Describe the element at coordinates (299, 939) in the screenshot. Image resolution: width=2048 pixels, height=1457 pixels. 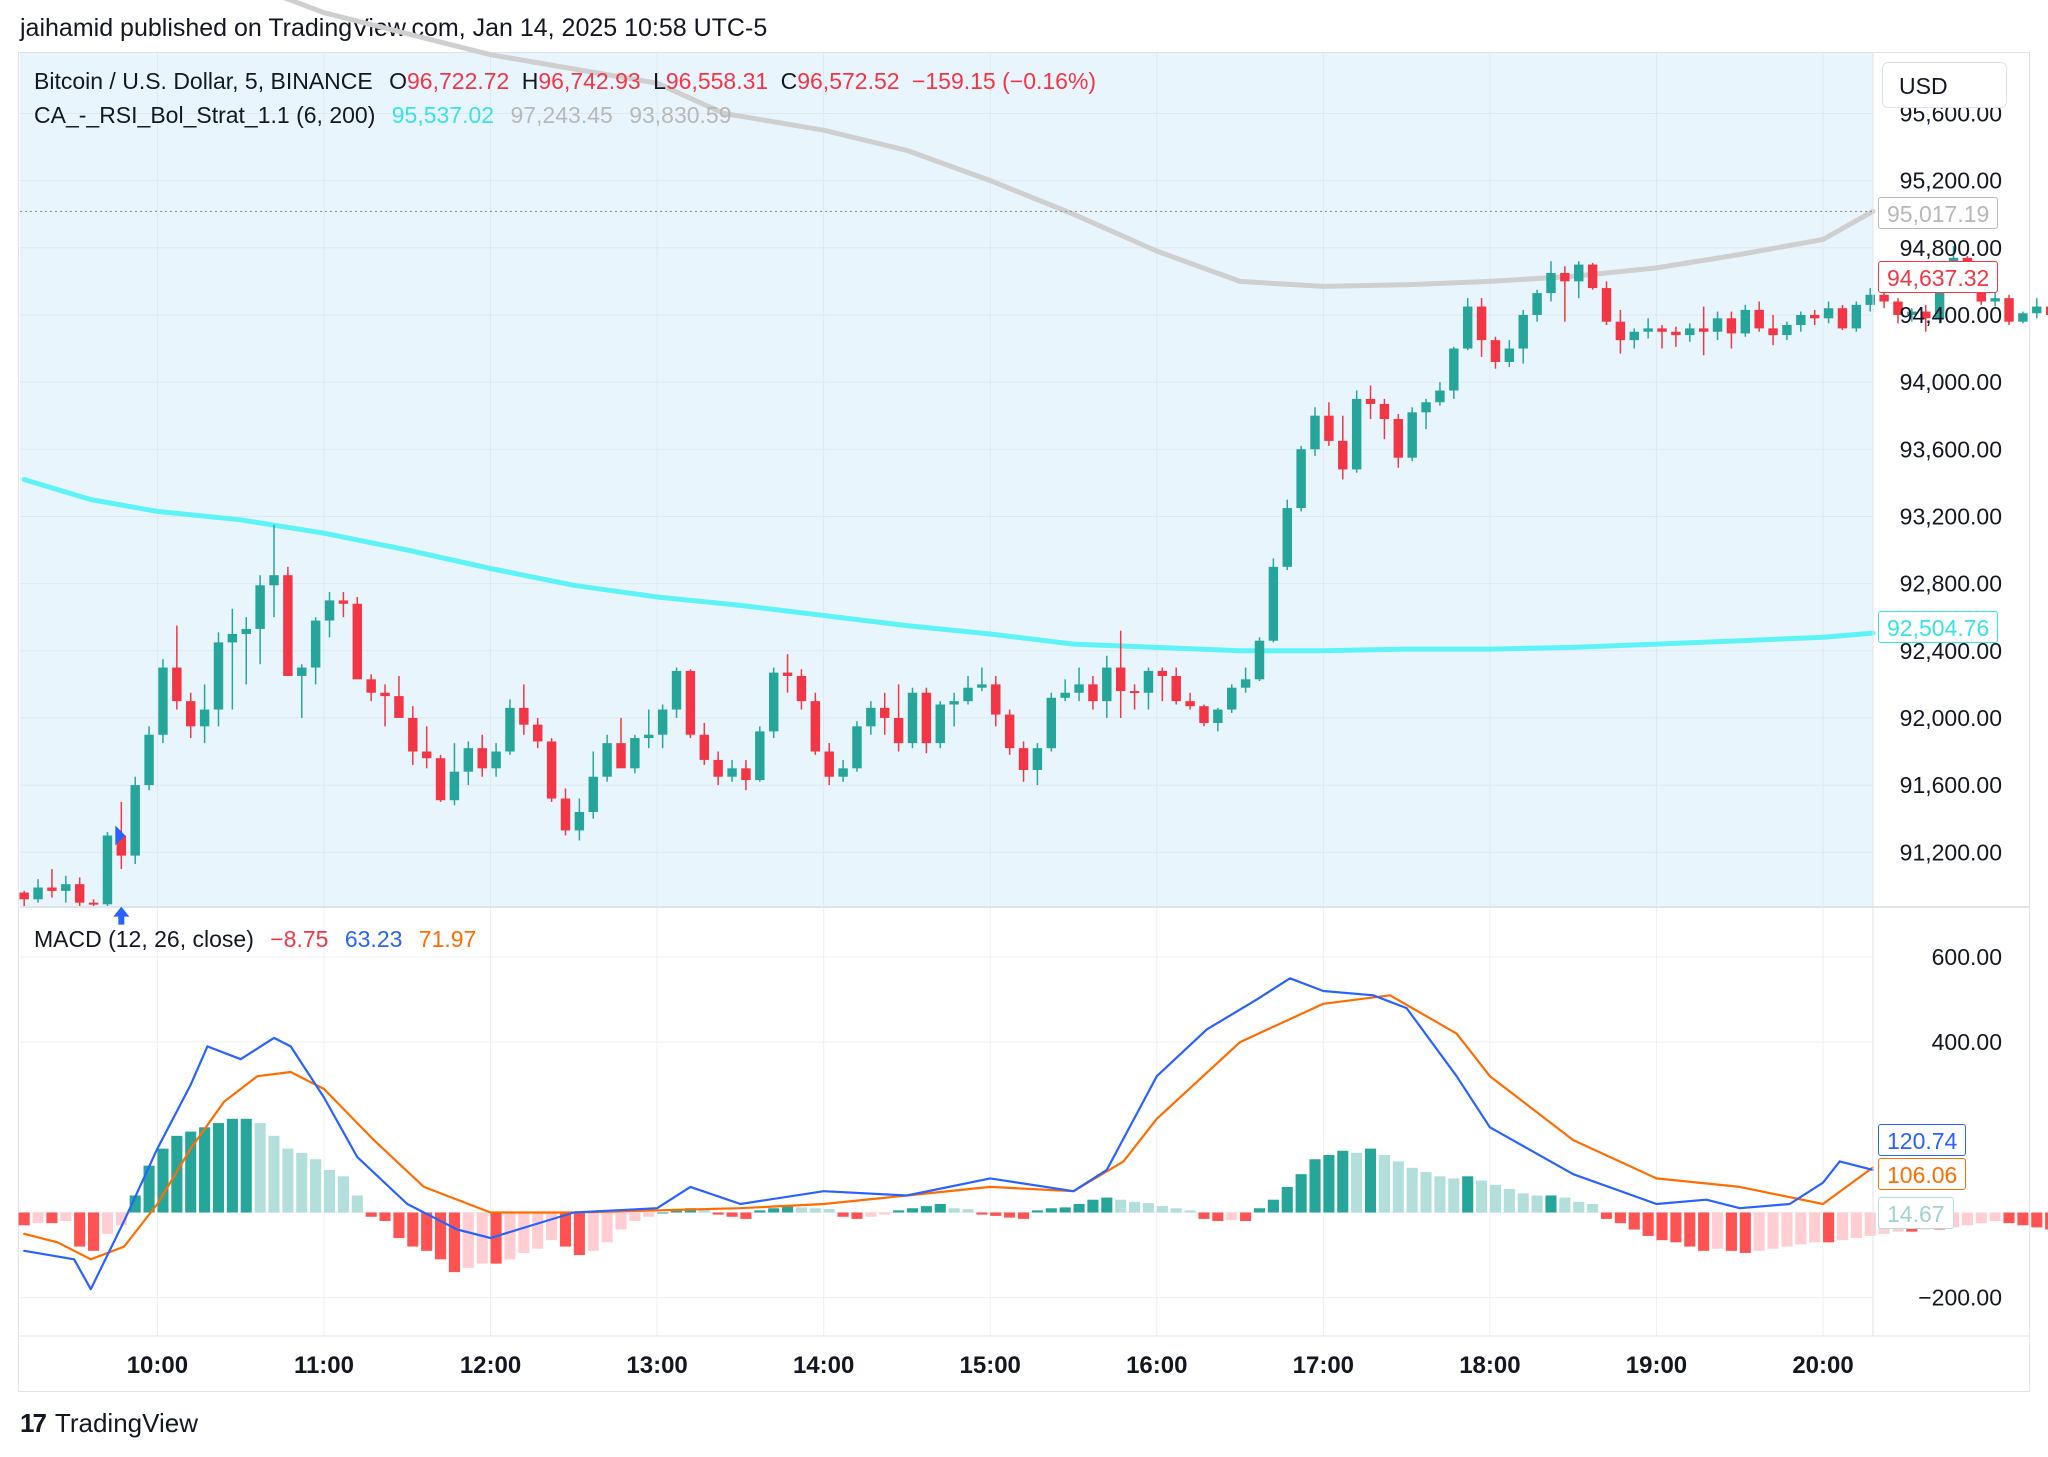
I see `macd-hist-value: −8.75` at that location.